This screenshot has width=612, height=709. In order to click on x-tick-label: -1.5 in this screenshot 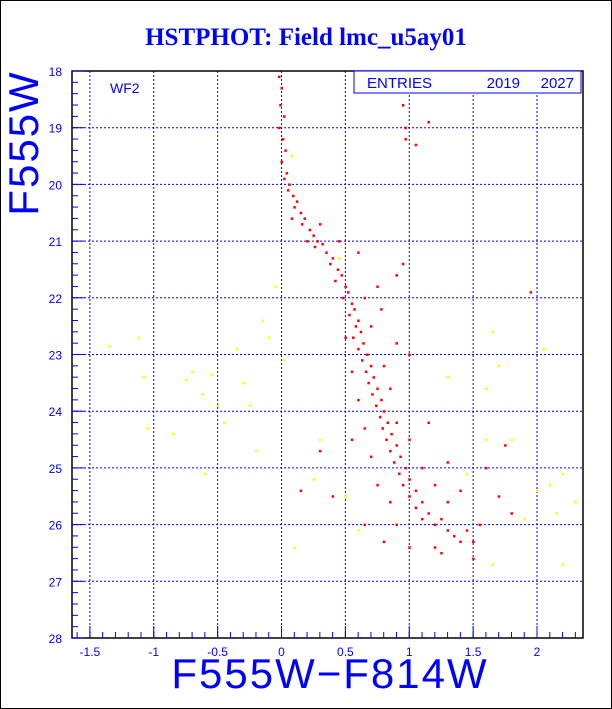, I will do `click(90, 652)`.